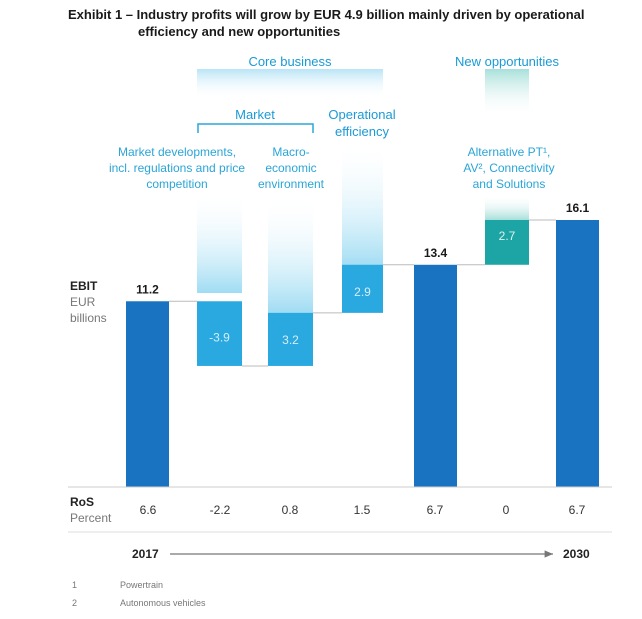 The image size is (642, 619). Describe the element at coordinates (91, 510) in the screenshot. I see `ros-label: RoS Percent` at that location.